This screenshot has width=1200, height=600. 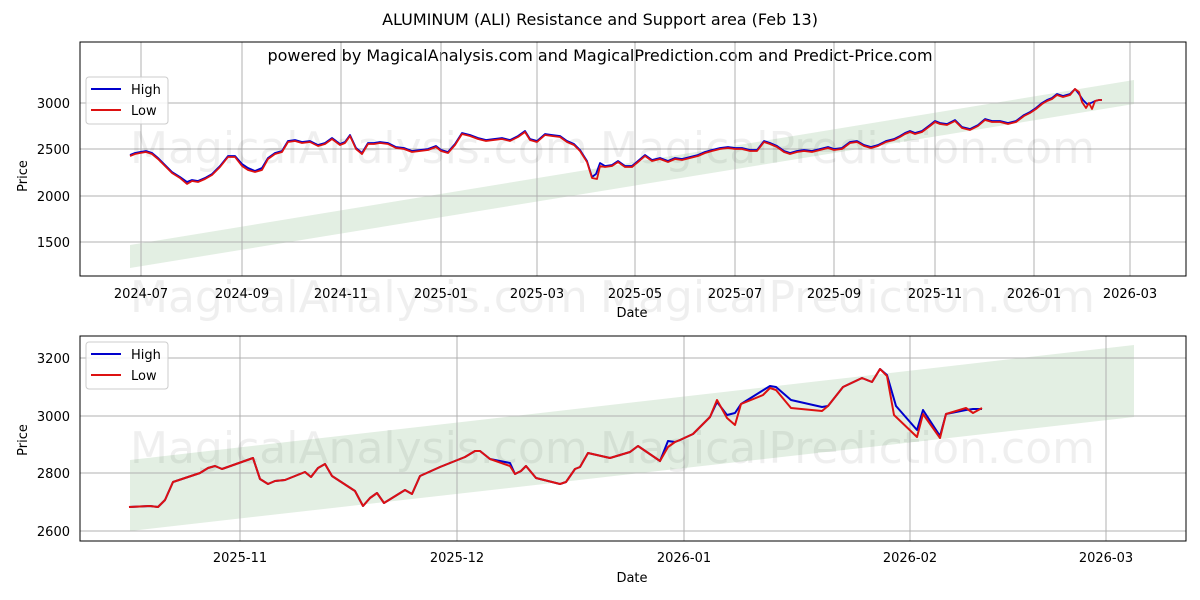 What do you see at coordinates (53, 243) in the screenshot?
I see `top-ytick-1500: 1500` at bounding box center [53, 243].